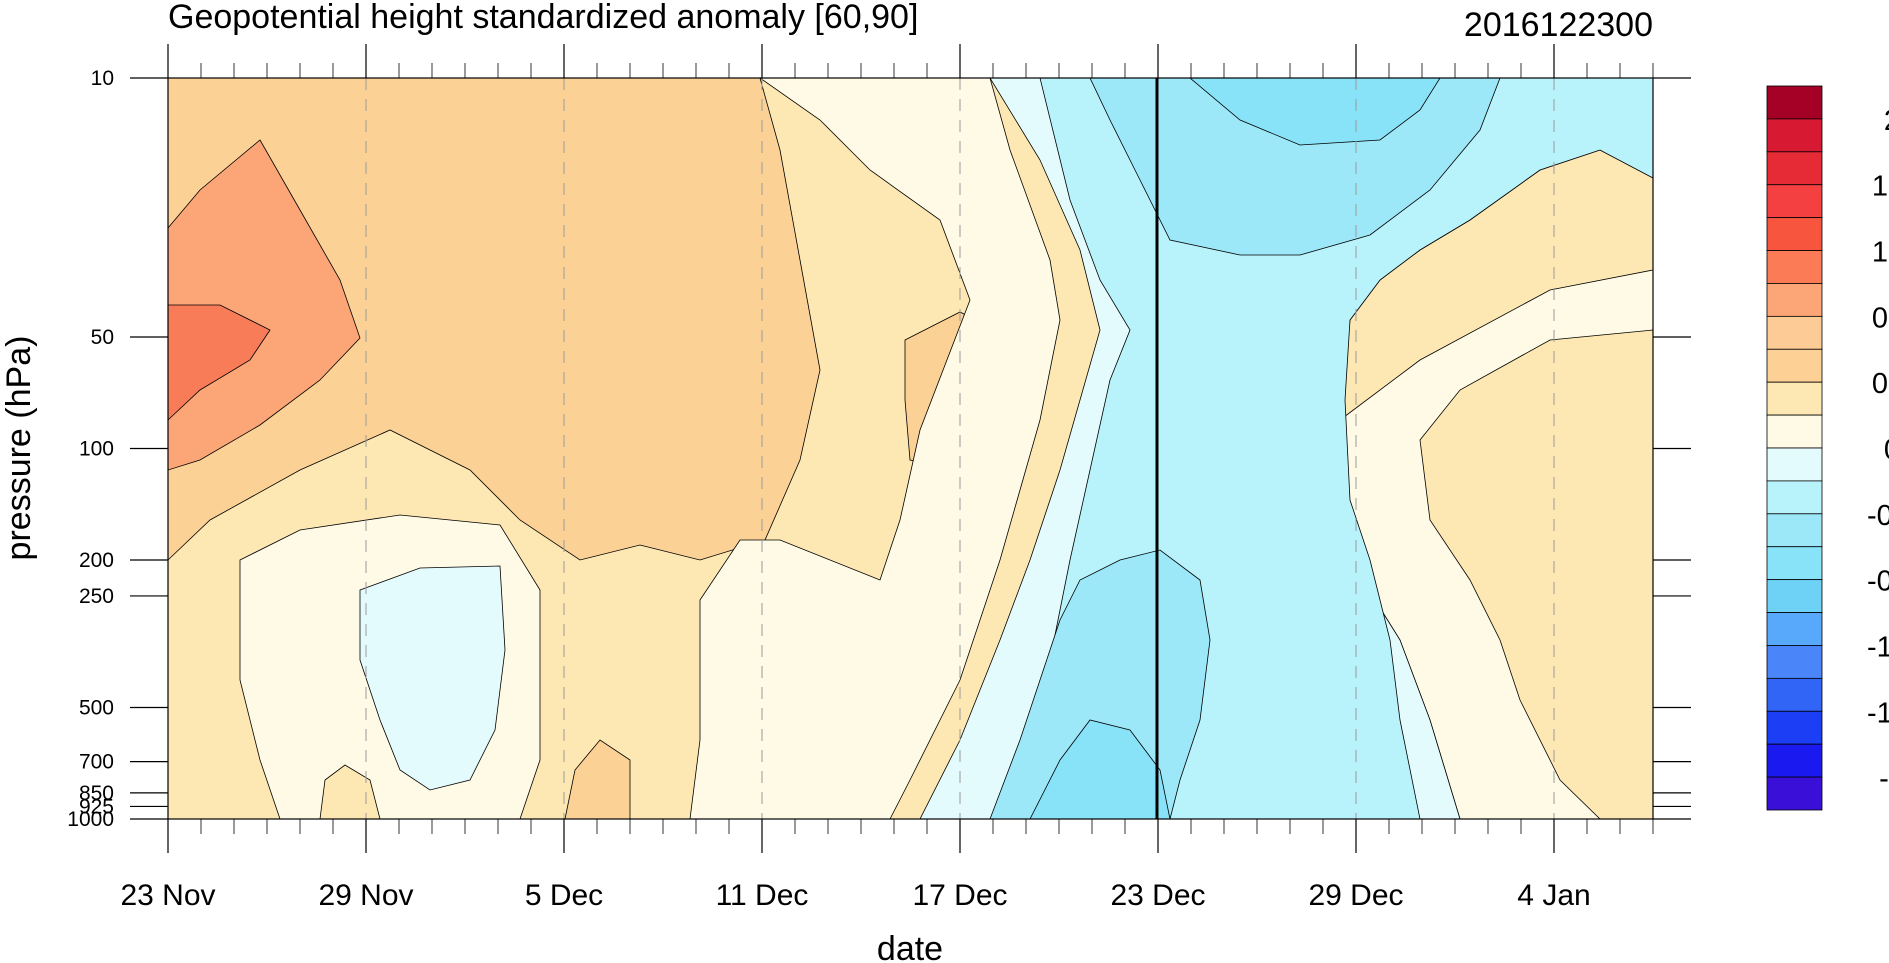 Image resolution: width=1889 pixels, height=963 pixels. Describe the element at coordinates (365, 895) in the screenshot. I see `x-tick-label: 29 Nov` at that location.